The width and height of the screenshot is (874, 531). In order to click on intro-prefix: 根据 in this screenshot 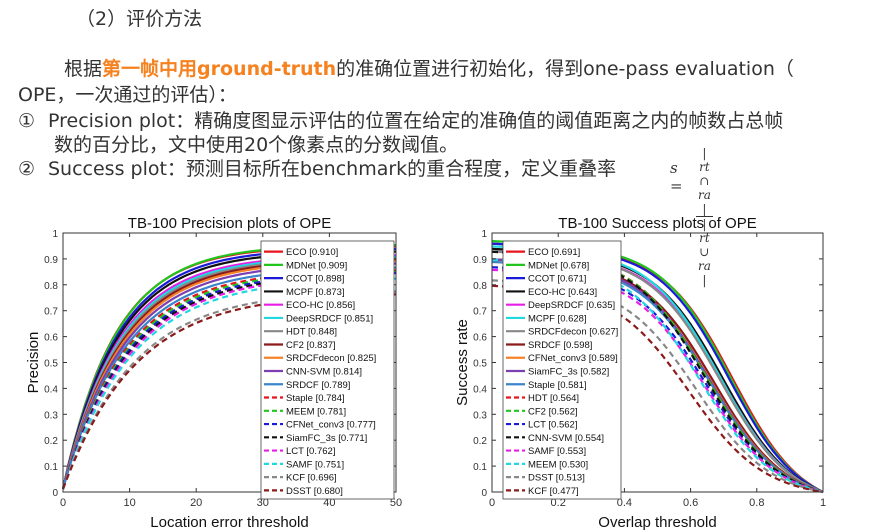, I will do `click(83, 69)`.